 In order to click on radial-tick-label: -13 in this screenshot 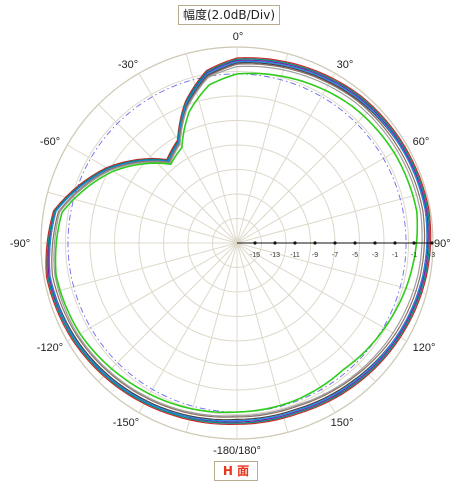, I will do `click(275, 255)`.